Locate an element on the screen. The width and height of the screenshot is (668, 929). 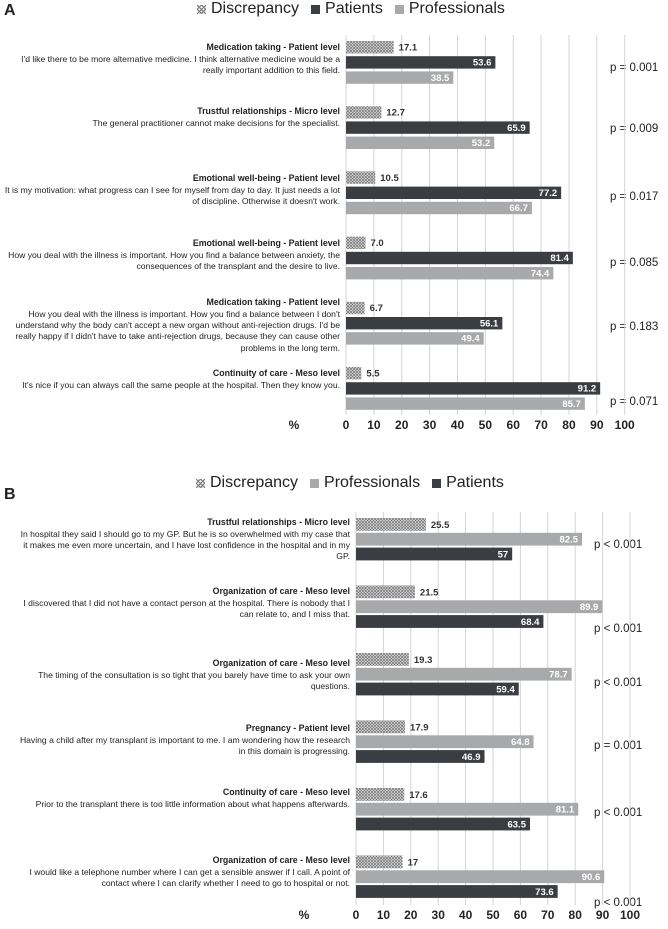
data-label: 38.5 is located at coordinates (440, 78).